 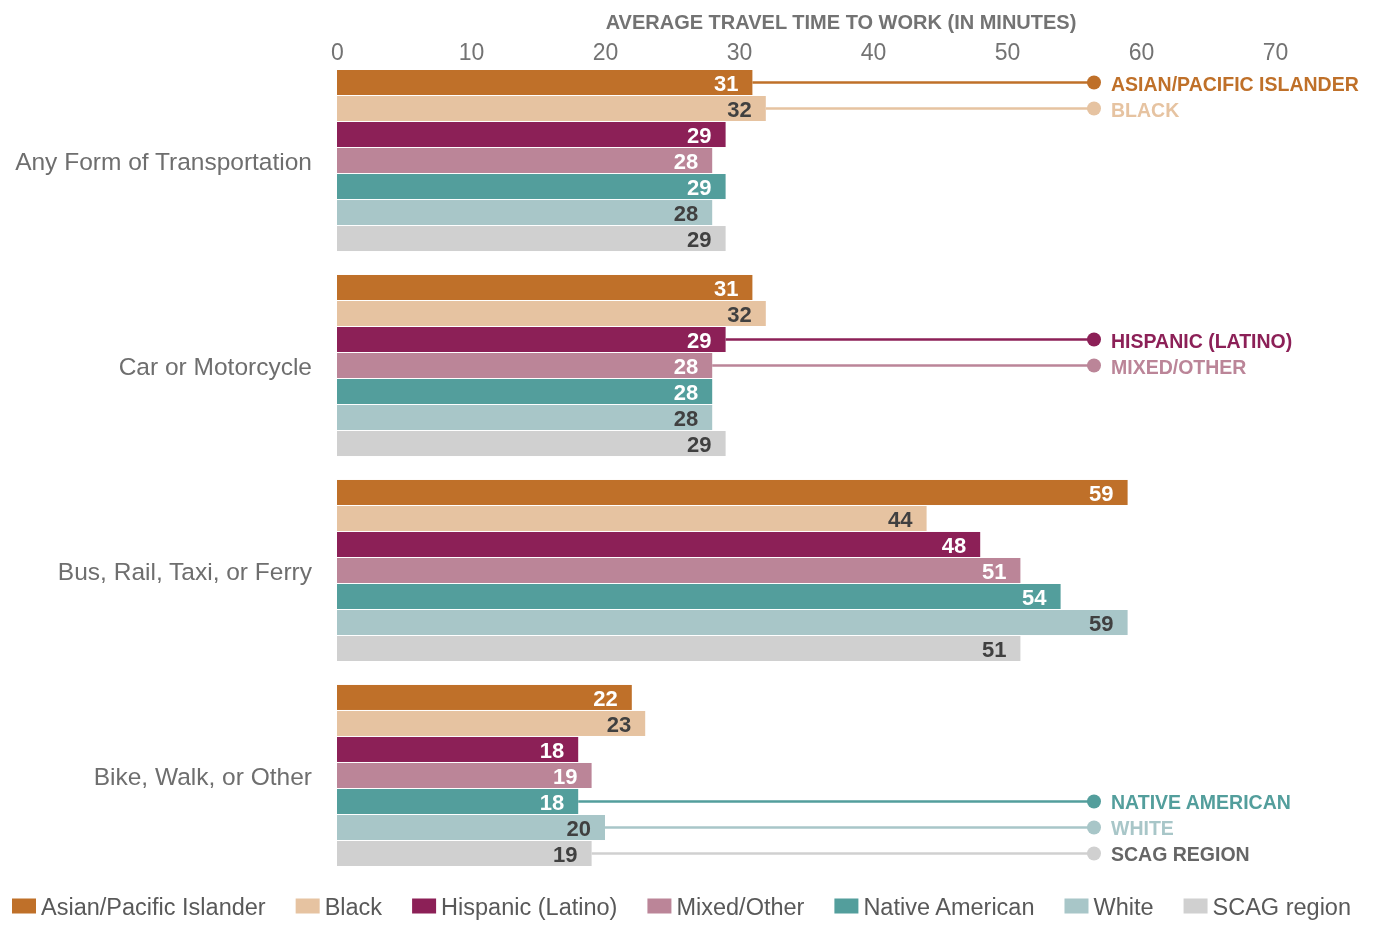 I want to click on legend-label: Asian/Pacific Islander, so click(x=153, y=907).